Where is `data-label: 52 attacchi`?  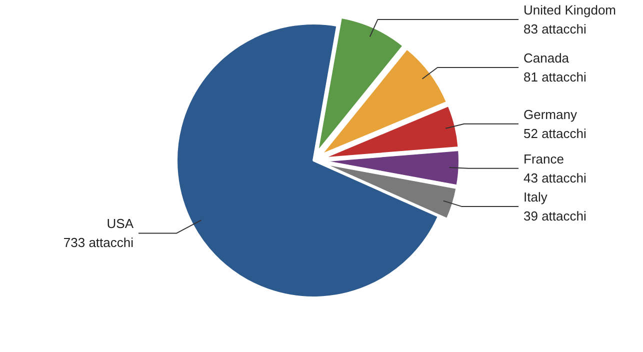 data-label: 52 attacchi is located at coordinates (555, 133).